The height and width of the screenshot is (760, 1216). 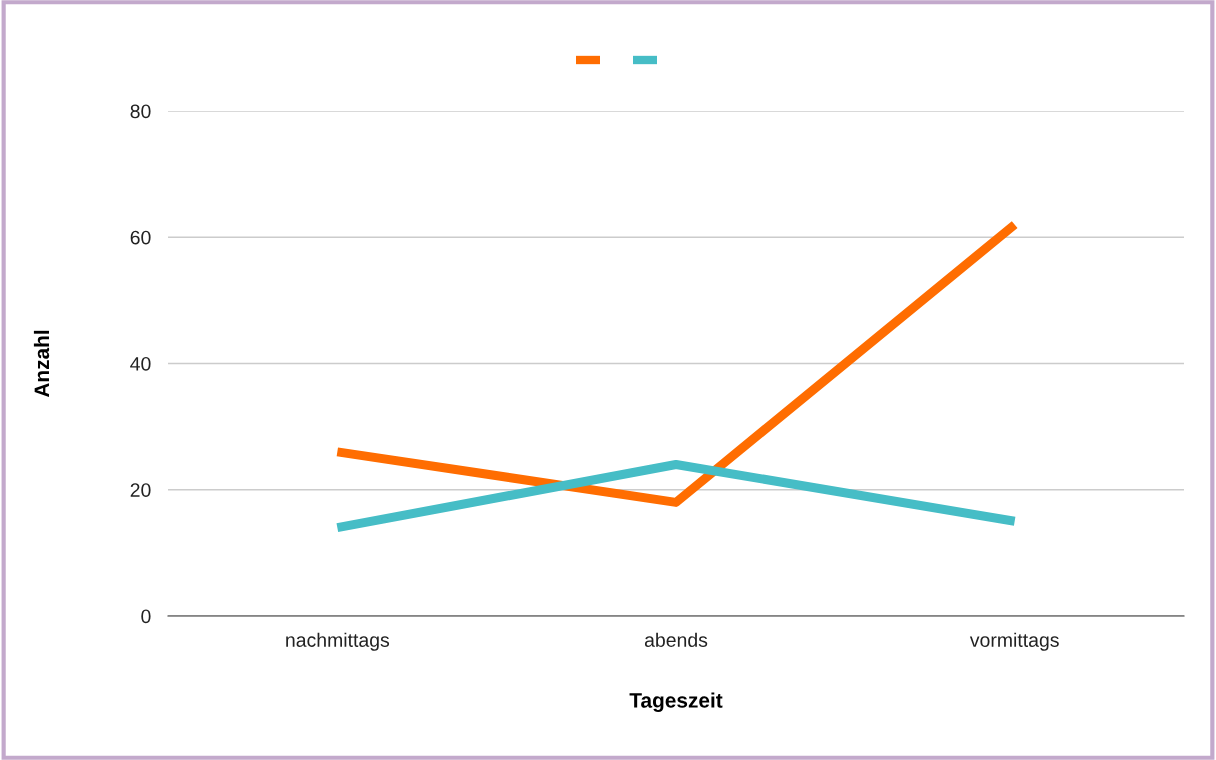 I want to click on y-tick-label: 20, so click(x=140, y=490).